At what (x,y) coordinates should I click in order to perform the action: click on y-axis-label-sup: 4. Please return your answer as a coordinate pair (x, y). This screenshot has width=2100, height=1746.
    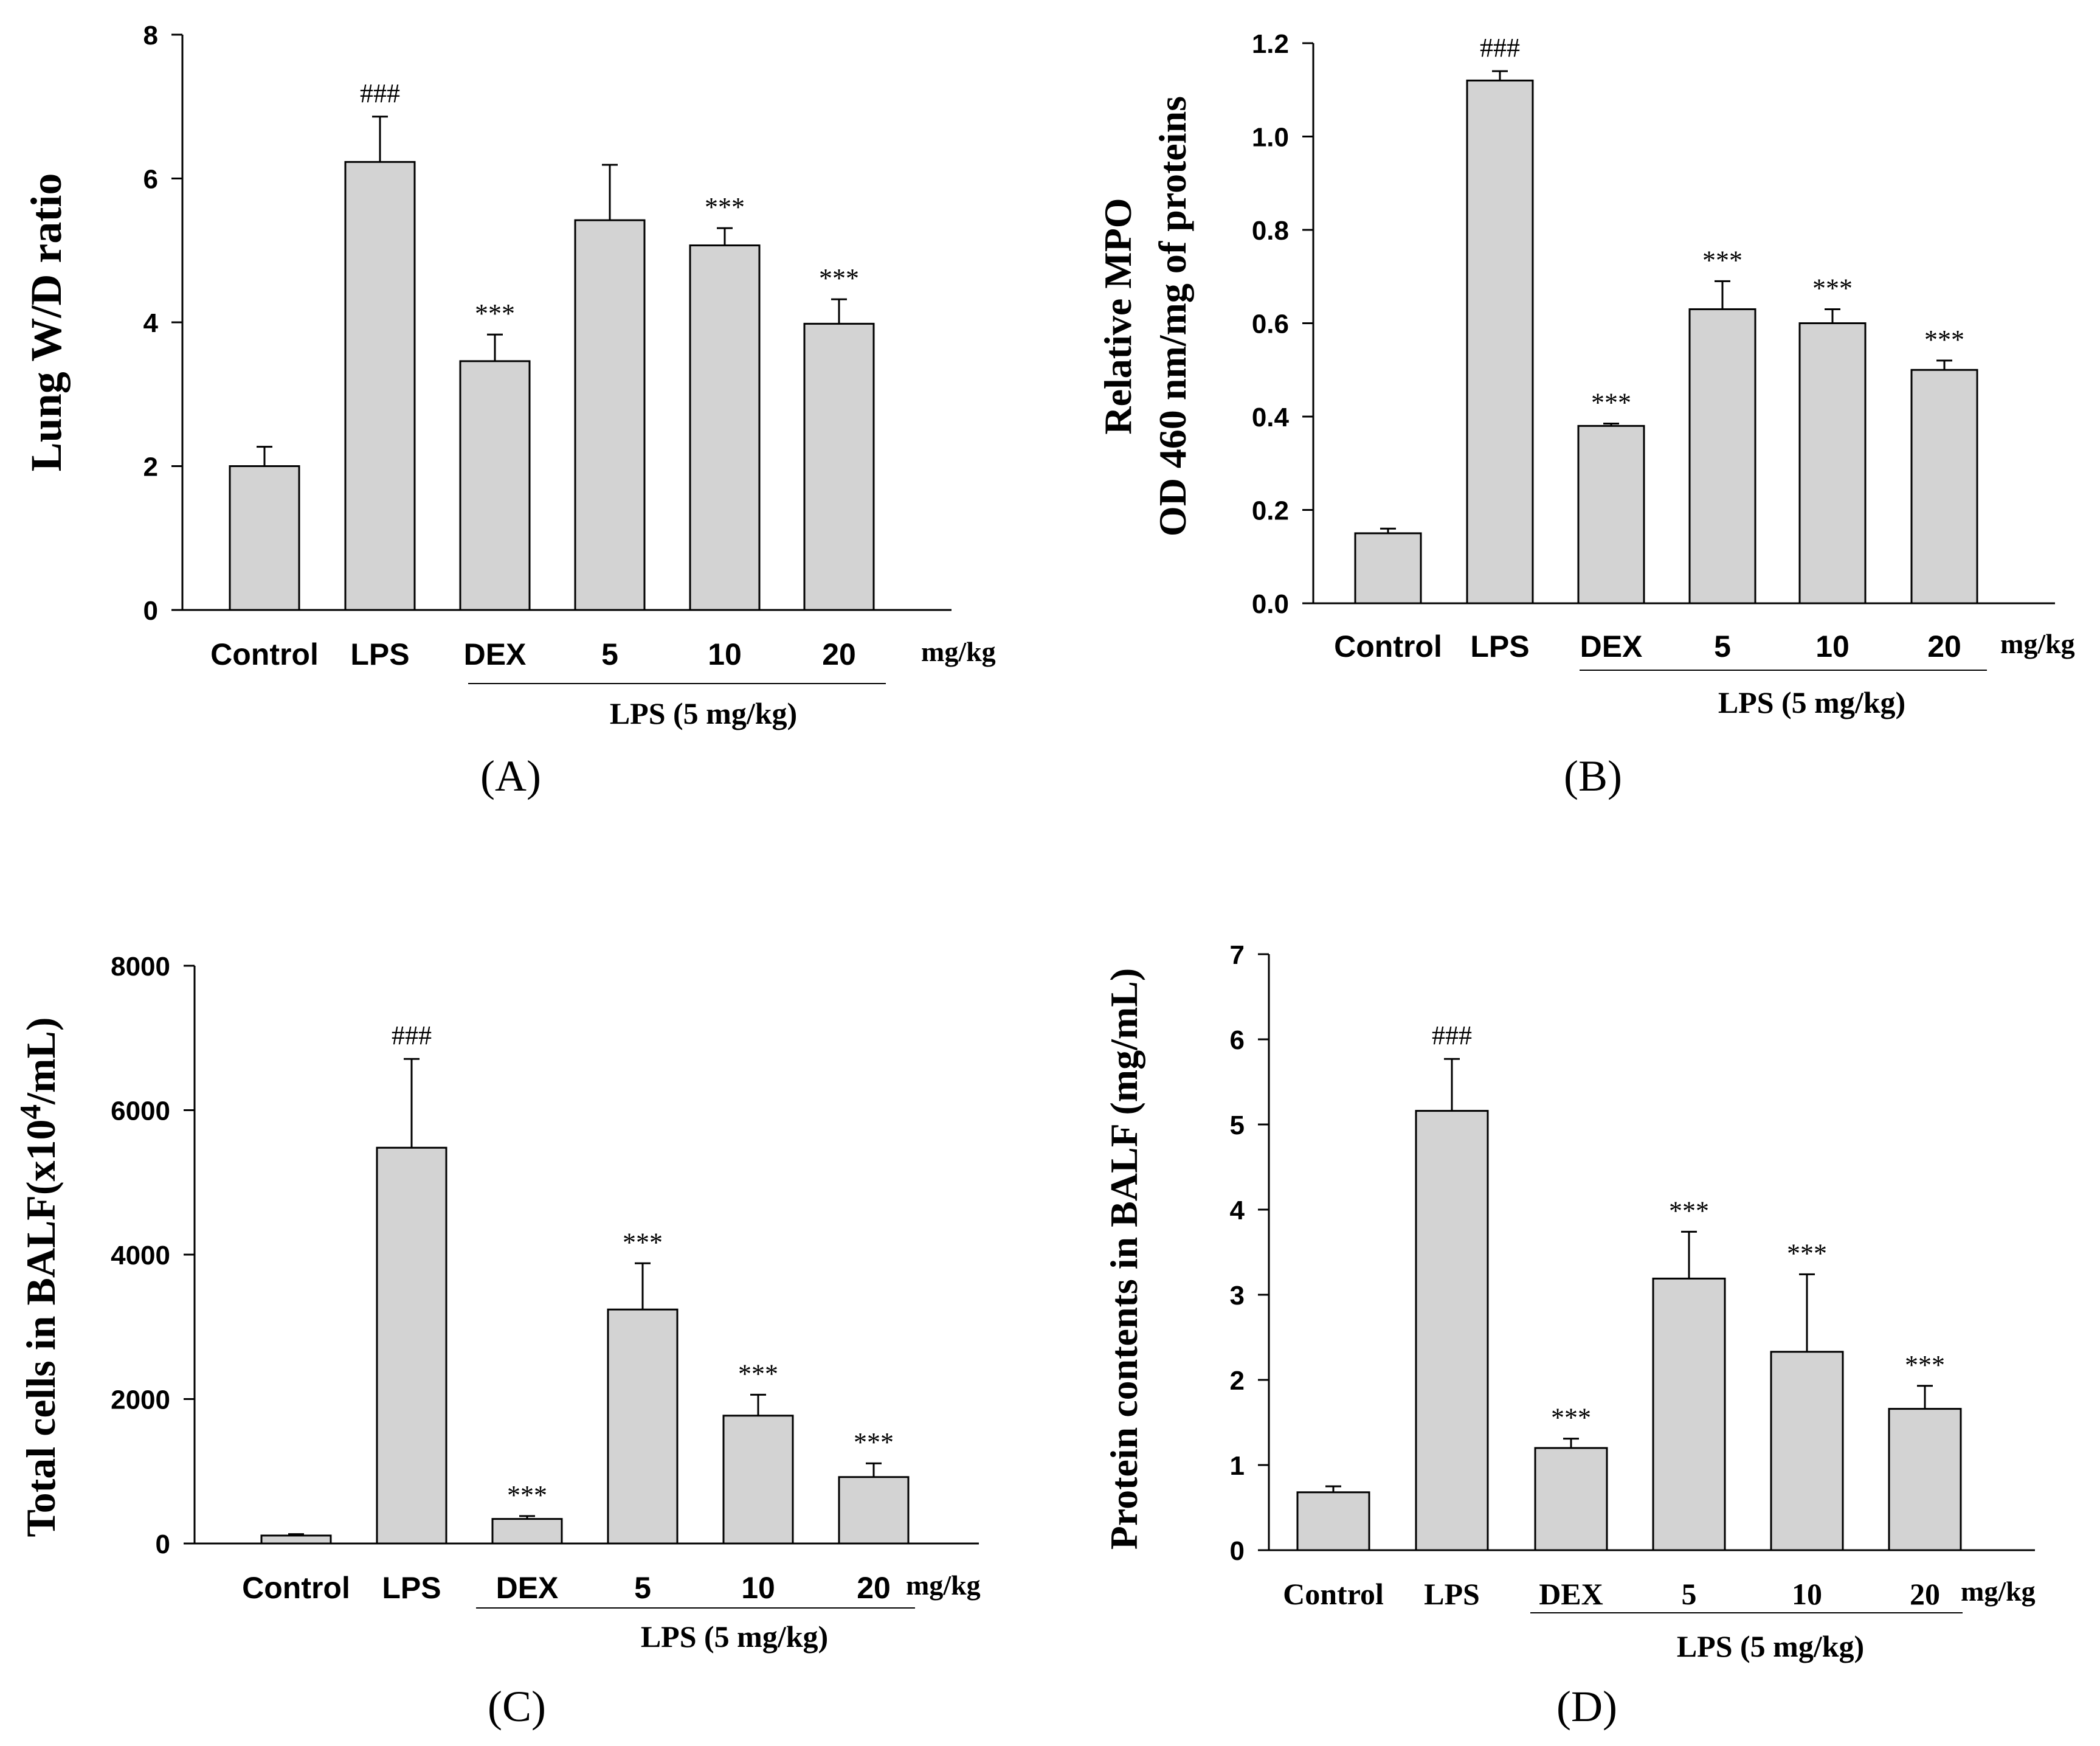
    Looking at the image, I should click on (30, 1111).